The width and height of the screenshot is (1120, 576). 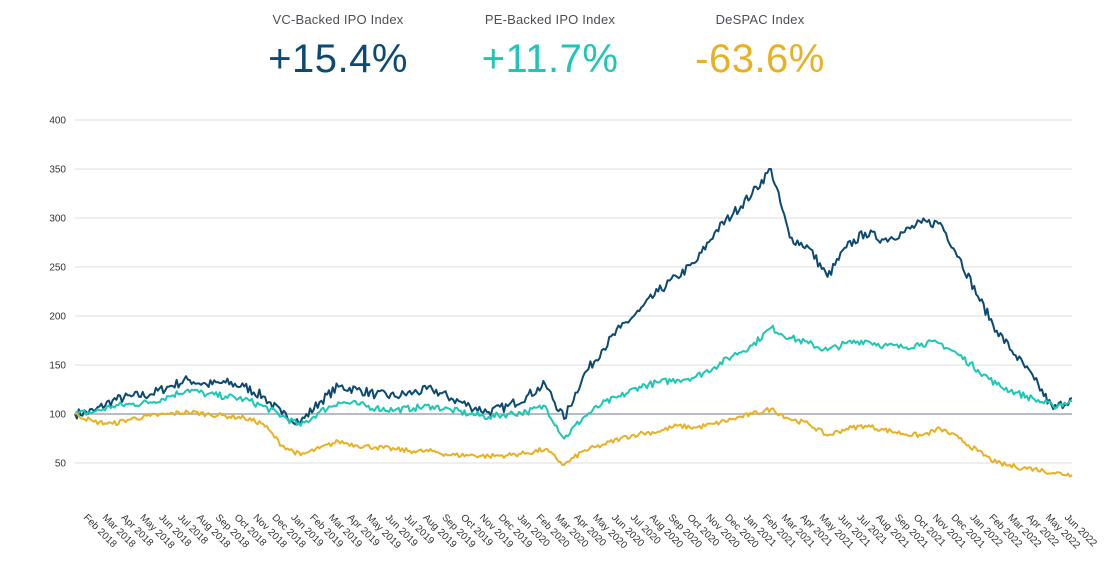 I want to click on kpi-pe-backed: PE-Backed IPO Index +11.7%, so click(x=550, y=47).